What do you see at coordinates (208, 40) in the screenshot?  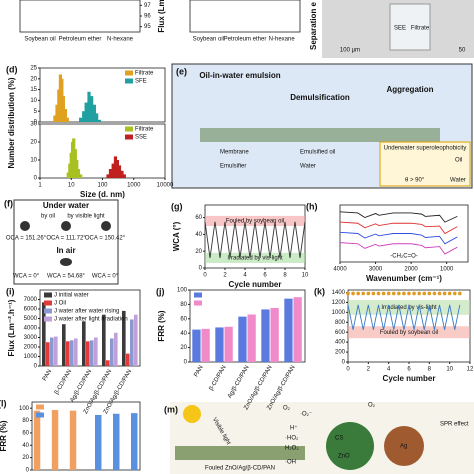 I see `x-tick-label: Soybean oil` at bounding box center [208, 40].